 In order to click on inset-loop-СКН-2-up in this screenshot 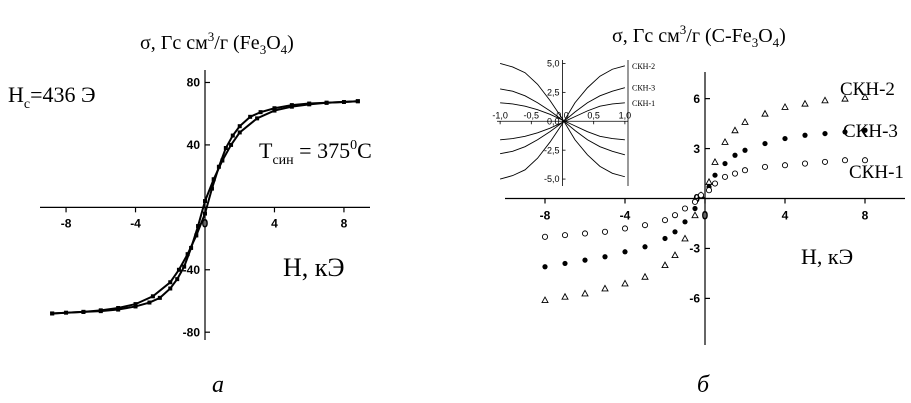, I will do `click(562, 122)`.